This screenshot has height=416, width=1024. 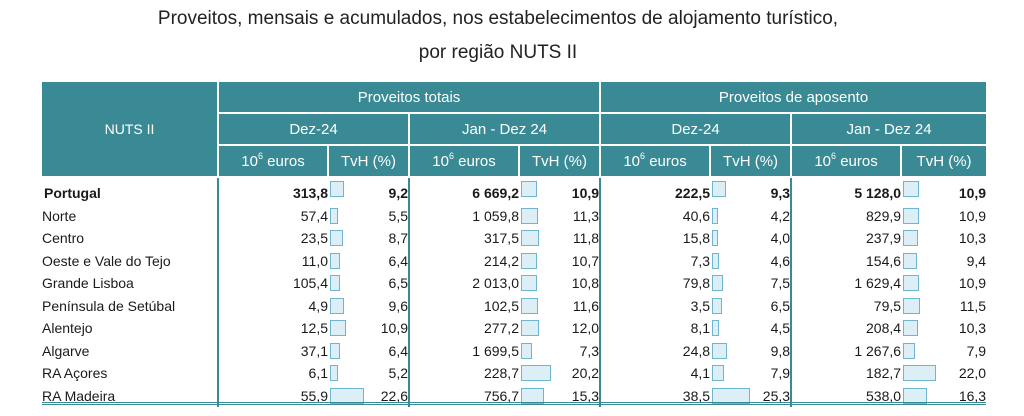 What do you see at coordinates (398, 238) in the screenshot?
I see `tvh-value: 8,7` at bounding box center [398, 238].